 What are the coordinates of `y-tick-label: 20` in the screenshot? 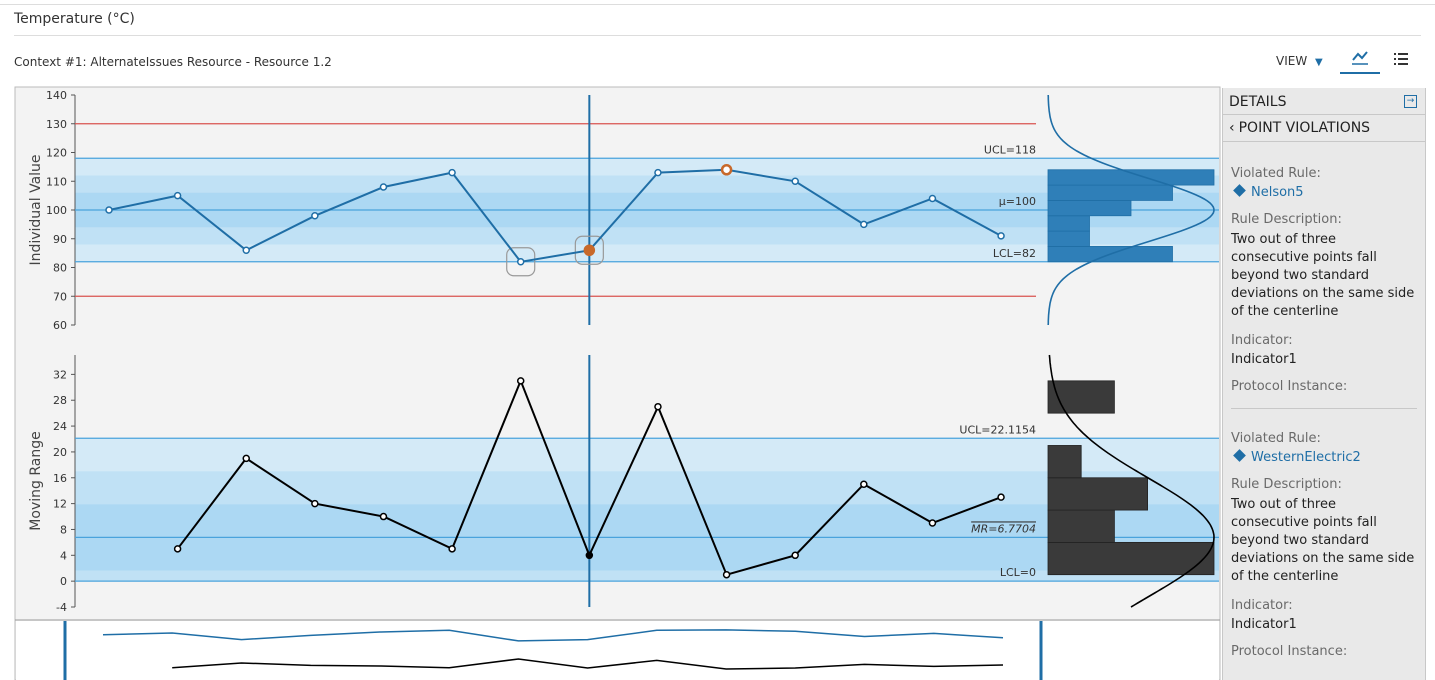 It's located at (60, 452).